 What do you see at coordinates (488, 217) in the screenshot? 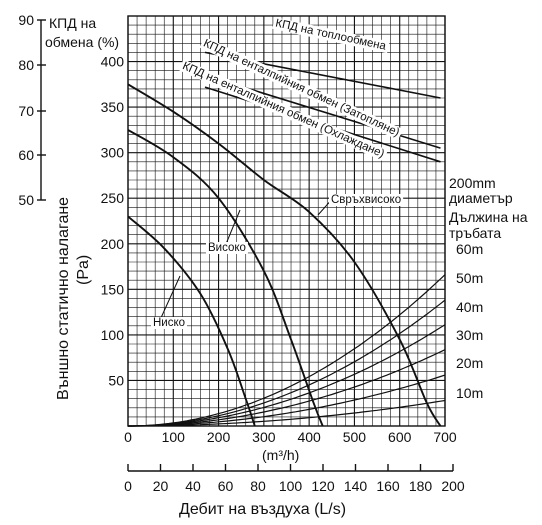
I see `duct-length-line1: Дължина на` at bounding box center [488, 217].